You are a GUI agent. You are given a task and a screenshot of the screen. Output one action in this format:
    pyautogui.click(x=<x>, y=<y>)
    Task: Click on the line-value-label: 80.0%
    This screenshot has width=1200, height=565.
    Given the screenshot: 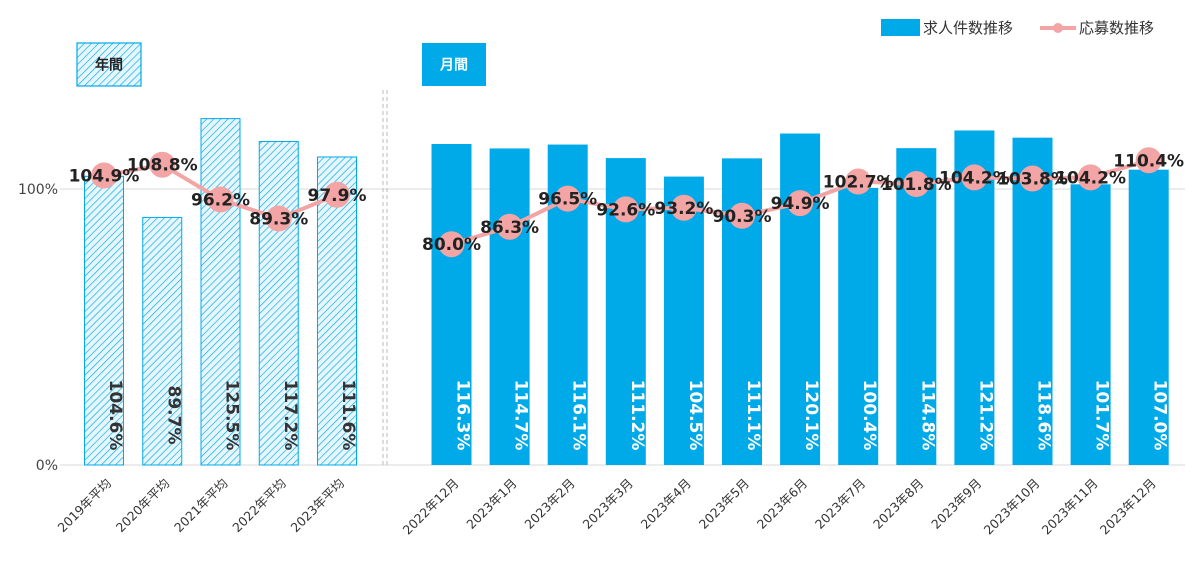 What is the action you would take?
    pyautogui.click(x=451, y=245)
    